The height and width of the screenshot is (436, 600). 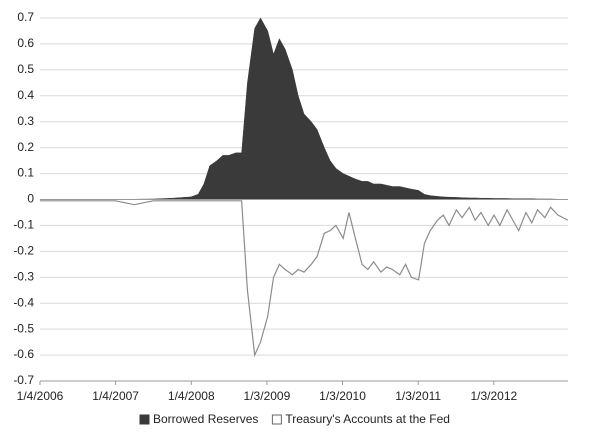 I want to click on legend-label: Treasury's Accounts at the Fed, so click(x=367, y=419).